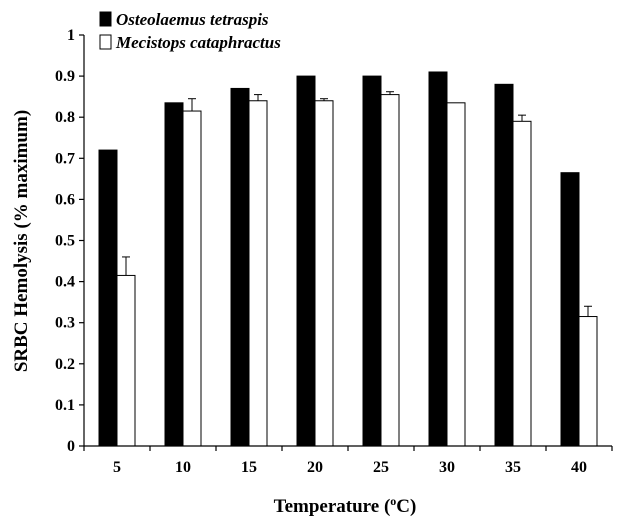  Describe the element at coordinates (65, 76) in the screenshot. I see `y-tick-label: 0.9` at that location.